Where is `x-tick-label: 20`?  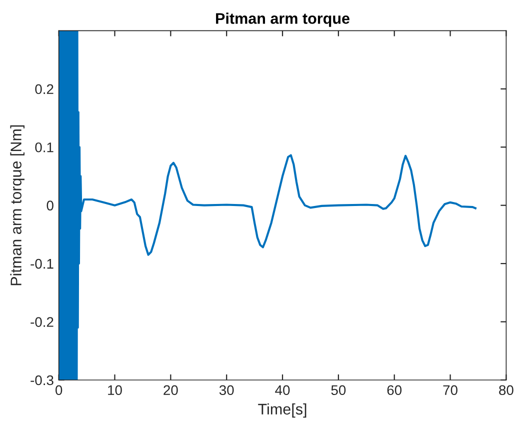 x-tick-label: 20 is located at coordinates (171, 390).